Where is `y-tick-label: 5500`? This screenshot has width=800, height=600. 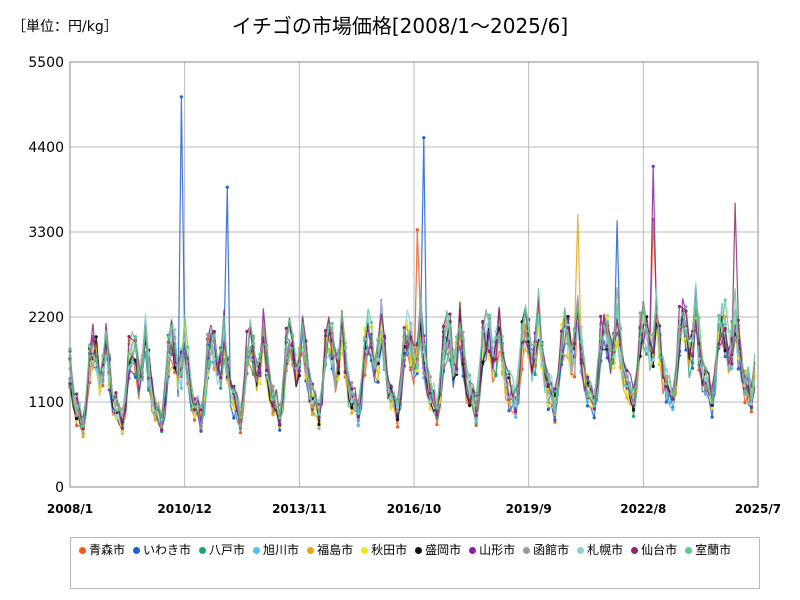
y-tick-label: 5500 is located at coordinates (46, 63).